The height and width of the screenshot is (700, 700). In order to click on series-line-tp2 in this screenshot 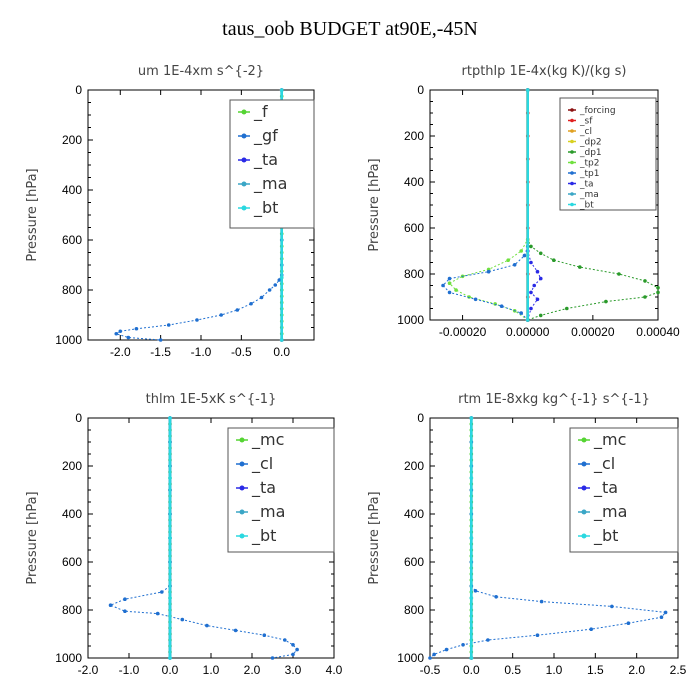, I will do `click(488, 205)`.